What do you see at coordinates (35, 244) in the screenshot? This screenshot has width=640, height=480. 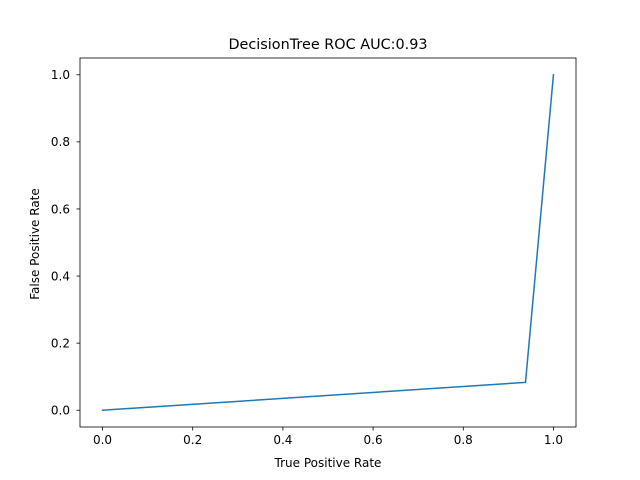 I see `y-axis-label: False Positive Rate` at bounding box center [35, 244].